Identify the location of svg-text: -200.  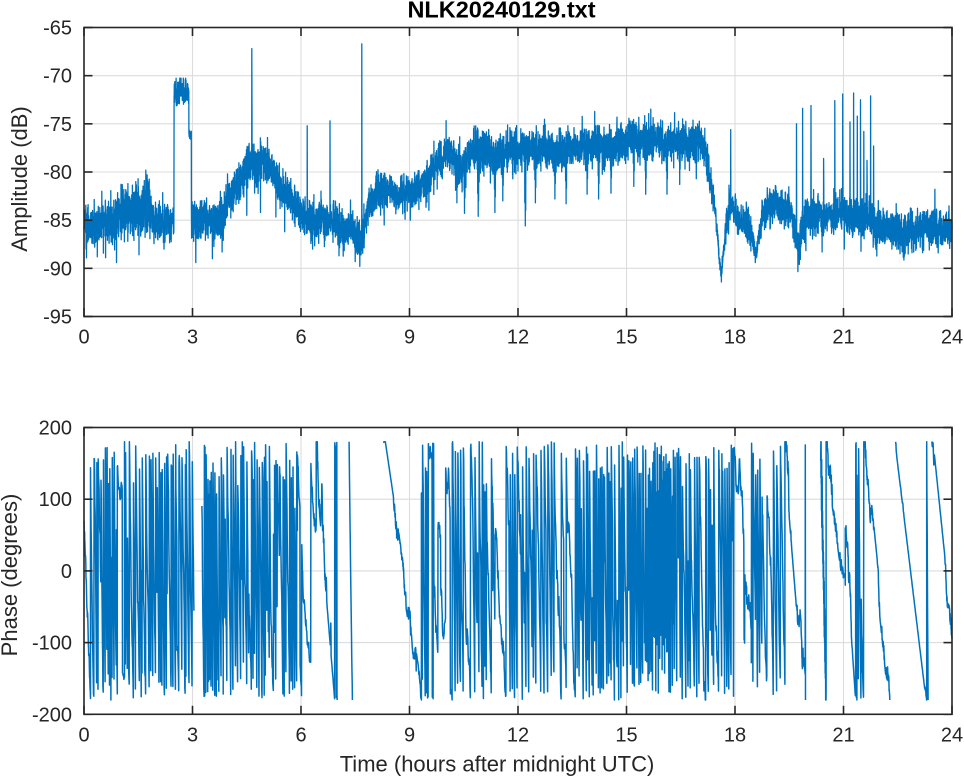
(52, 715).